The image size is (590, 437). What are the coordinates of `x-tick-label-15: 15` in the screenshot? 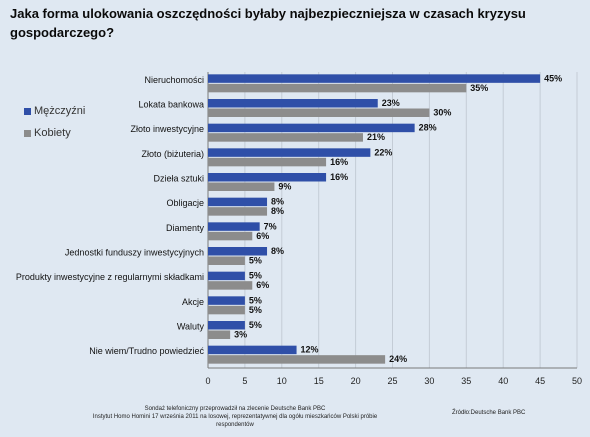 It's located at (319, 381).